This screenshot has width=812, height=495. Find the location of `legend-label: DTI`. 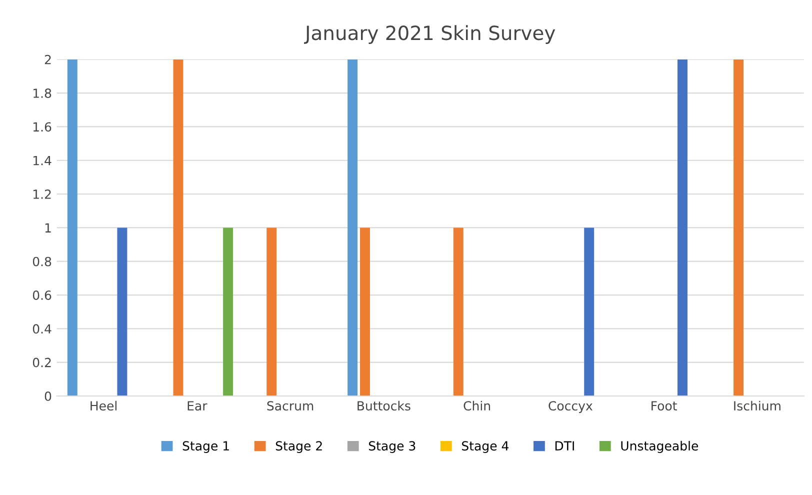

legend-label: DTI is located at coordinates (564, 445).